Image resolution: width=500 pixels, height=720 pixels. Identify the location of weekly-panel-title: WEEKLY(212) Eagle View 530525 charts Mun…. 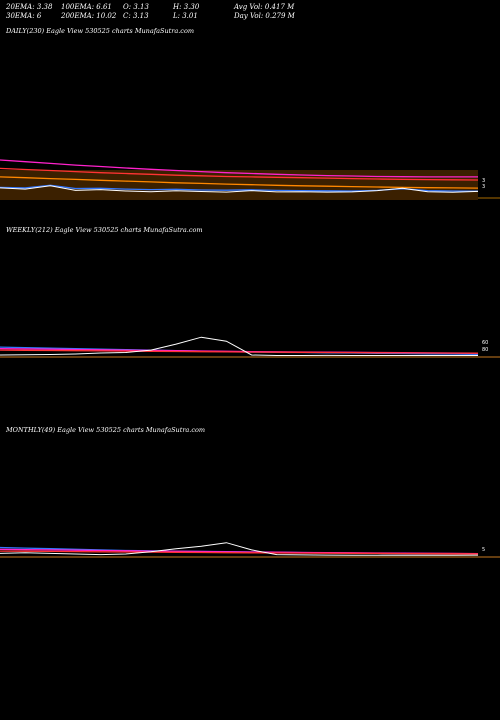
(104, 230).